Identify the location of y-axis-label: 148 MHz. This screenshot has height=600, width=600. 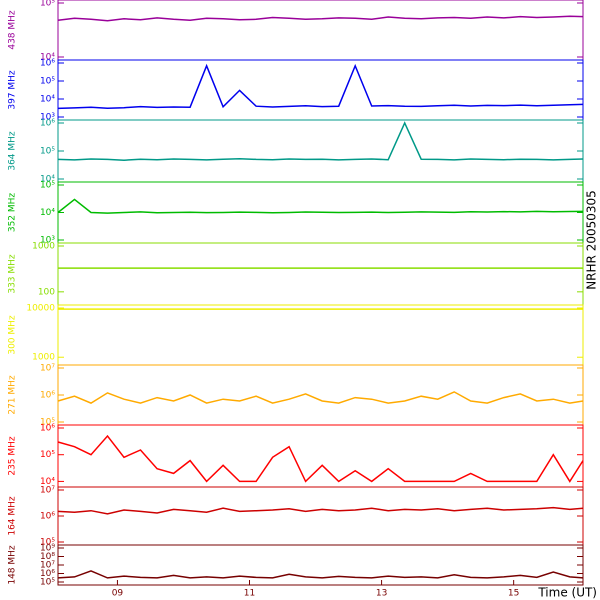
(13, 565).